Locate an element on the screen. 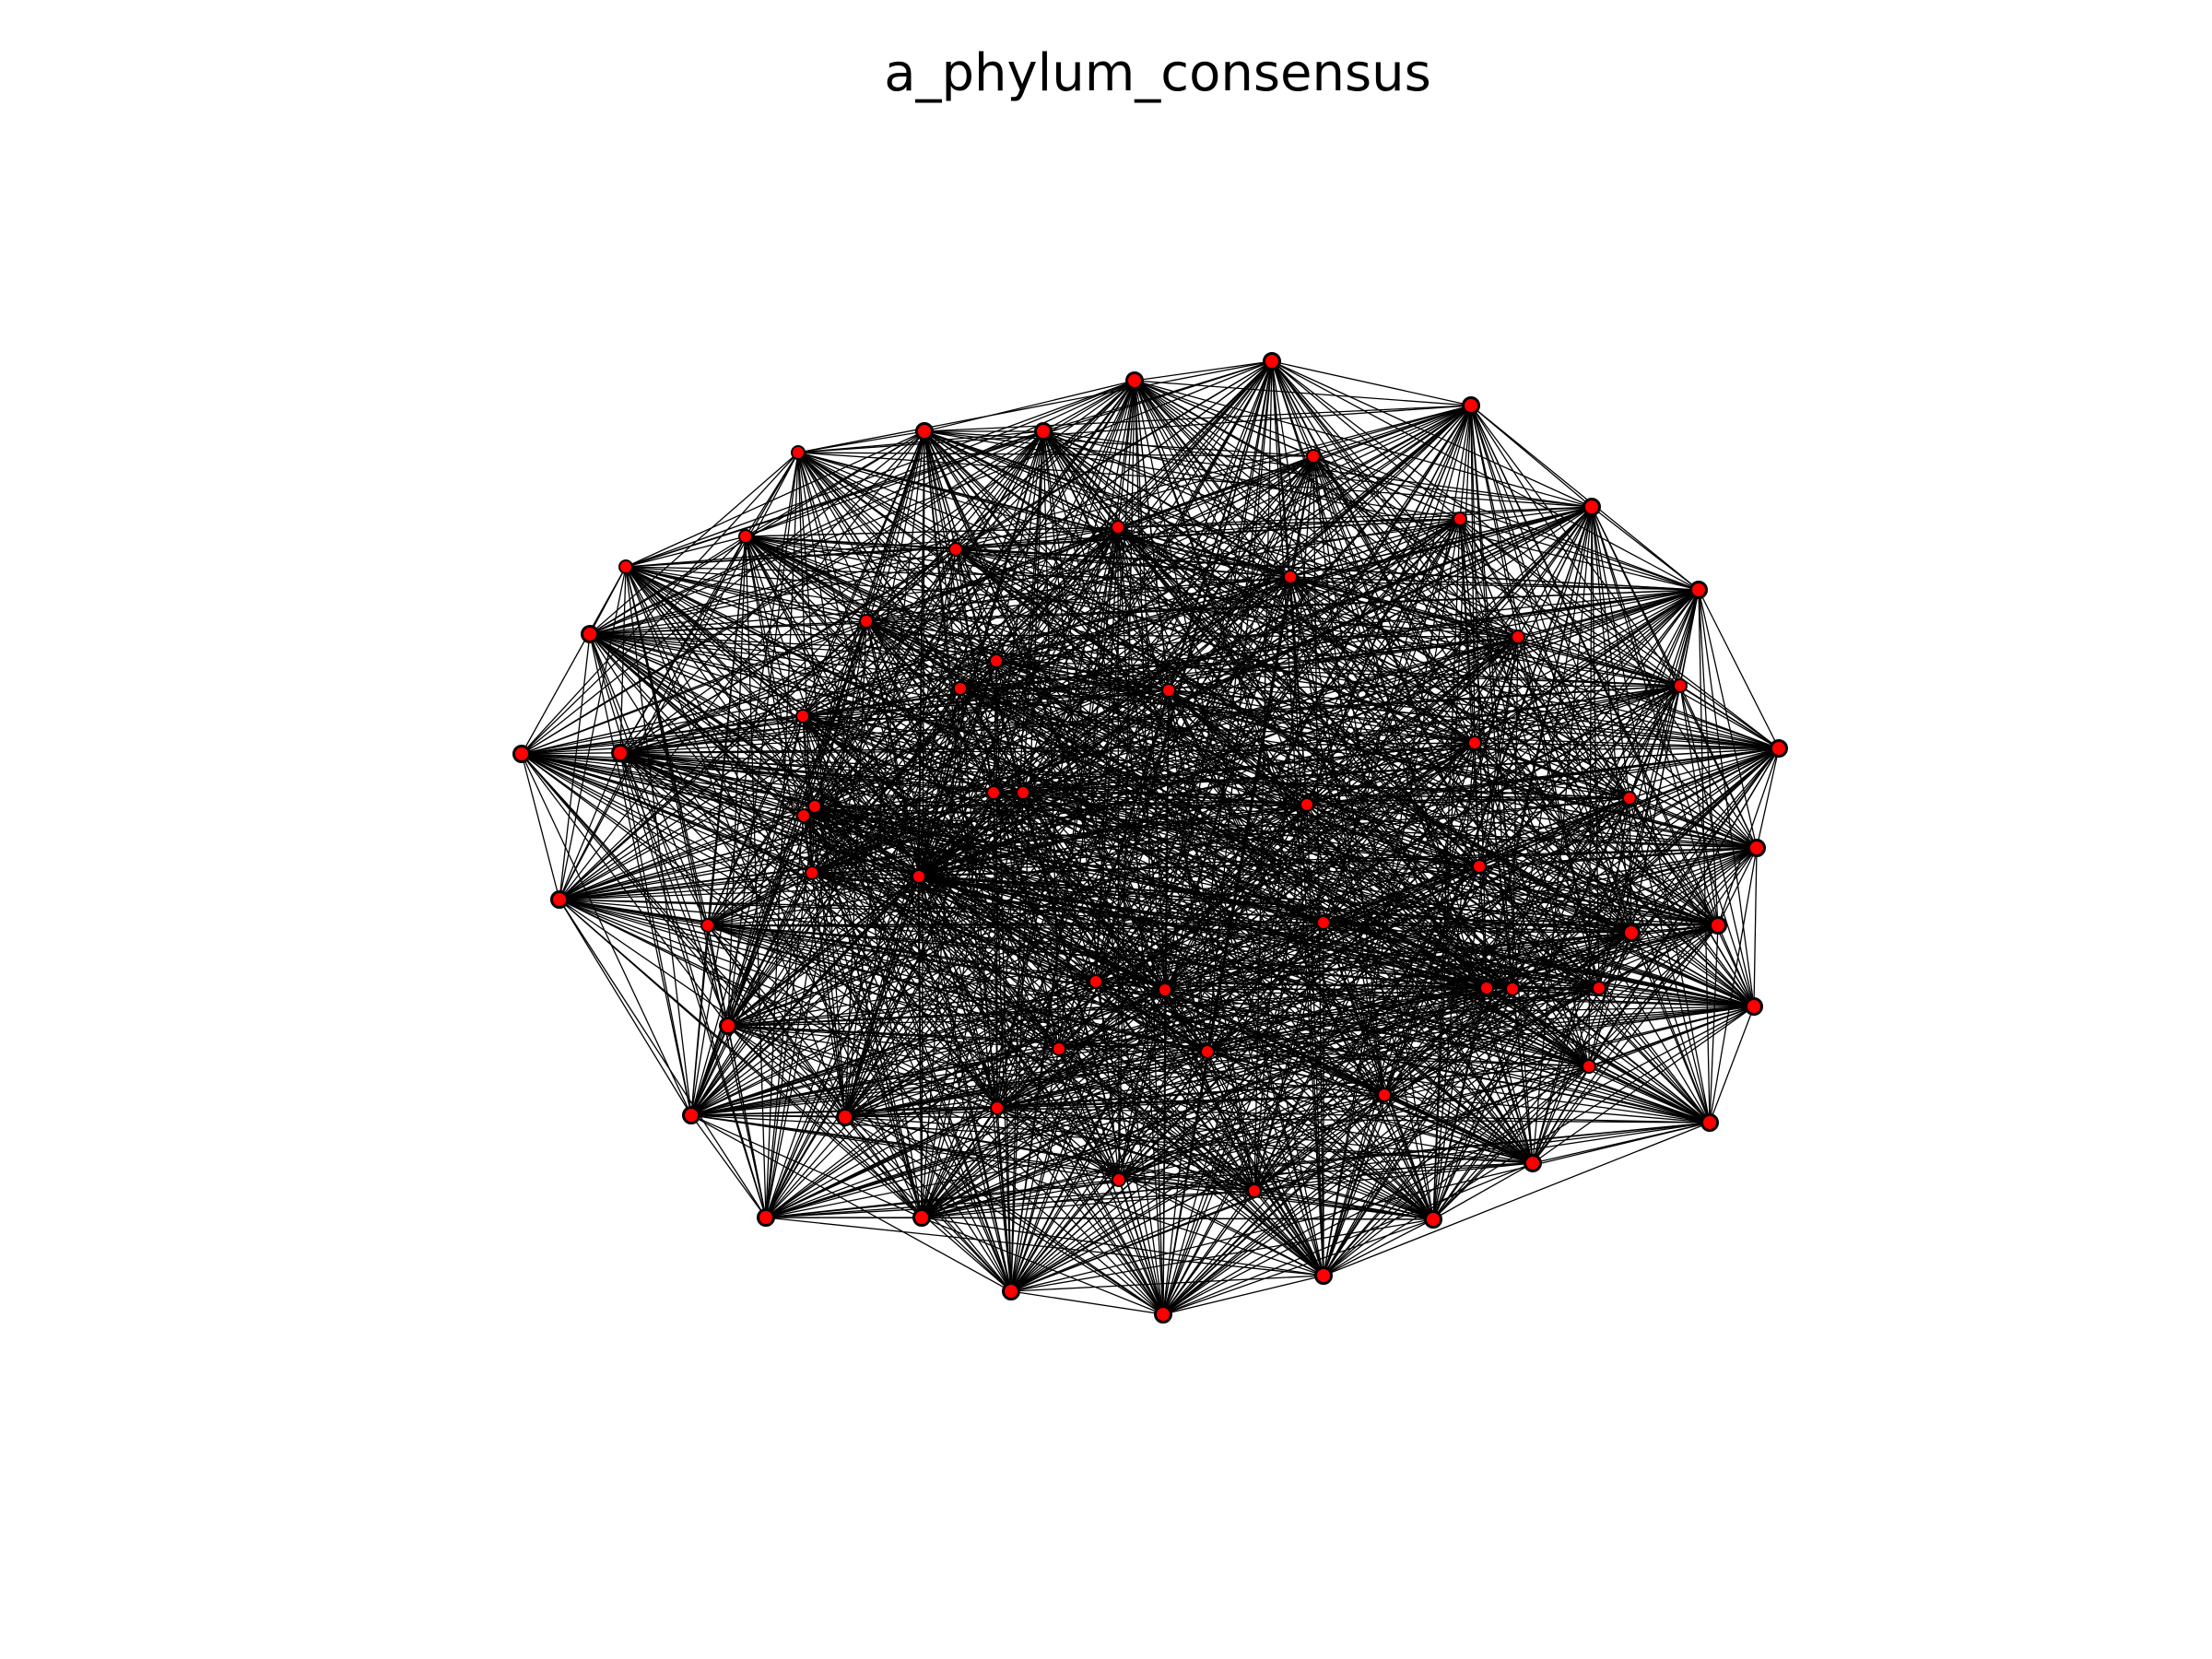  figure-title: a_phylum_consensus is located at coordinates (1157, 73).